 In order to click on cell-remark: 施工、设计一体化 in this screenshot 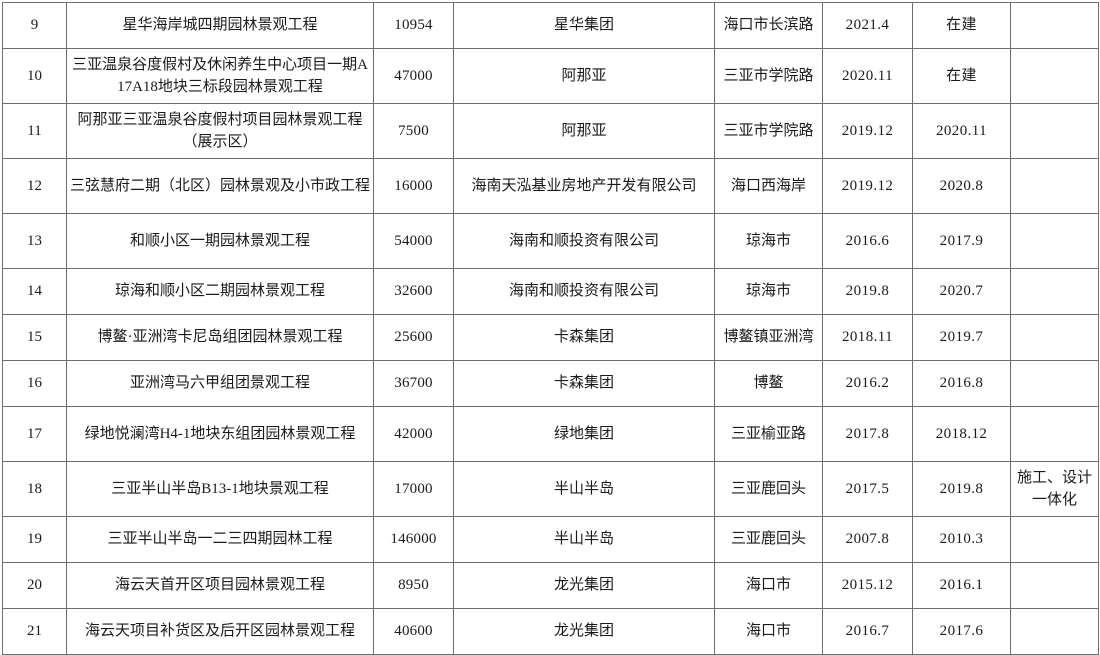, I will do `click(1054, 489)`.